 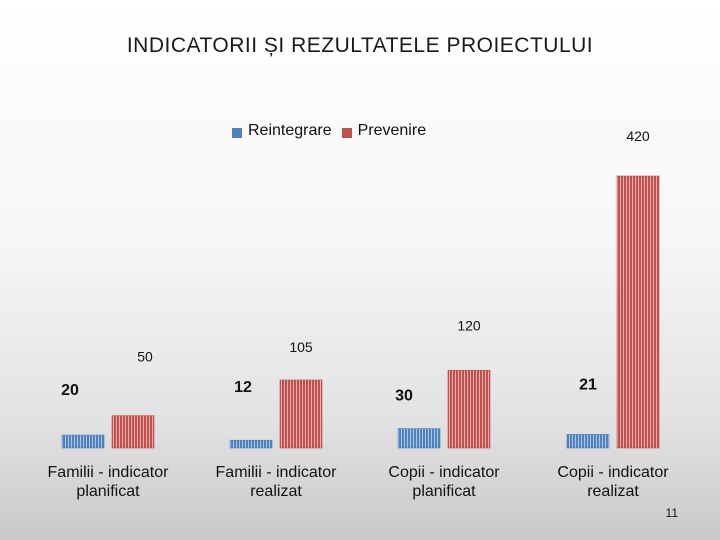 I want to click on category-label-copii-indicator-planificat: Copii - indicator planificat, so click(x=444, y=482).